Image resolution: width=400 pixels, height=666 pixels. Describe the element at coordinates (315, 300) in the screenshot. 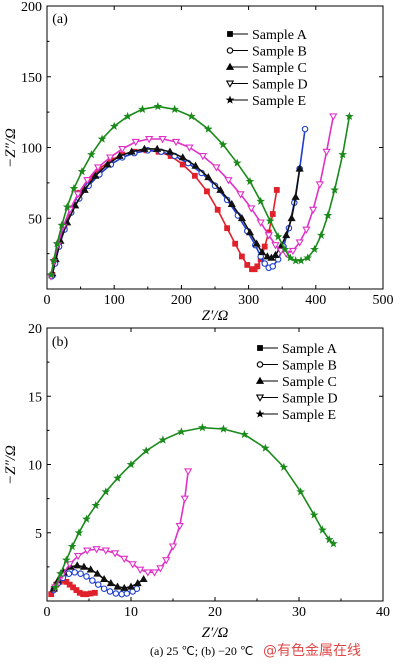

I see `x-tick-label: 400` at that location.